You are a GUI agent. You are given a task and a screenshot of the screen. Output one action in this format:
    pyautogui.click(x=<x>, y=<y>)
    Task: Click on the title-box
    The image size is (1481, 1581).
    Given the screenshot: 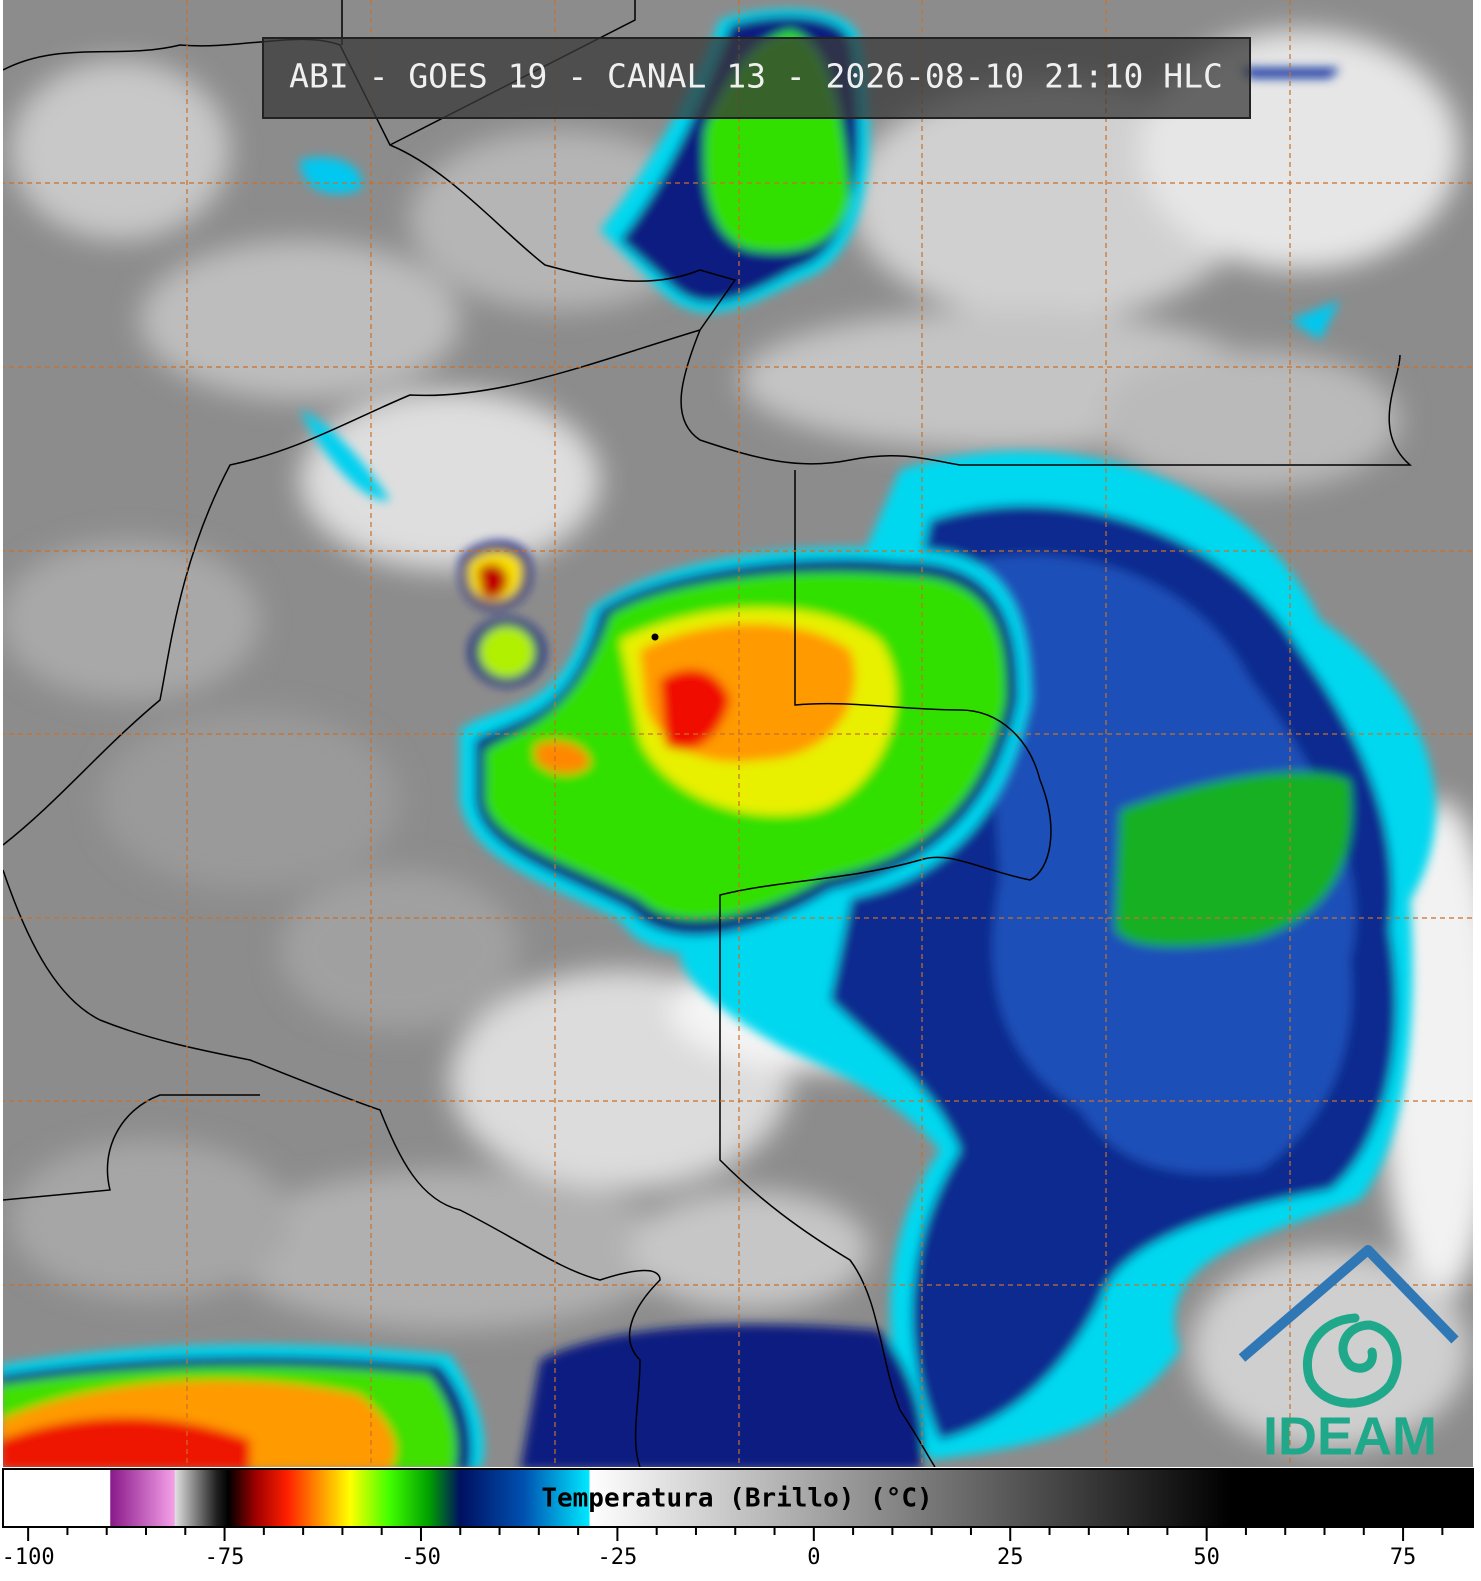 What is the action you would take?
    pyautogui.click(x=756, y=78)
    